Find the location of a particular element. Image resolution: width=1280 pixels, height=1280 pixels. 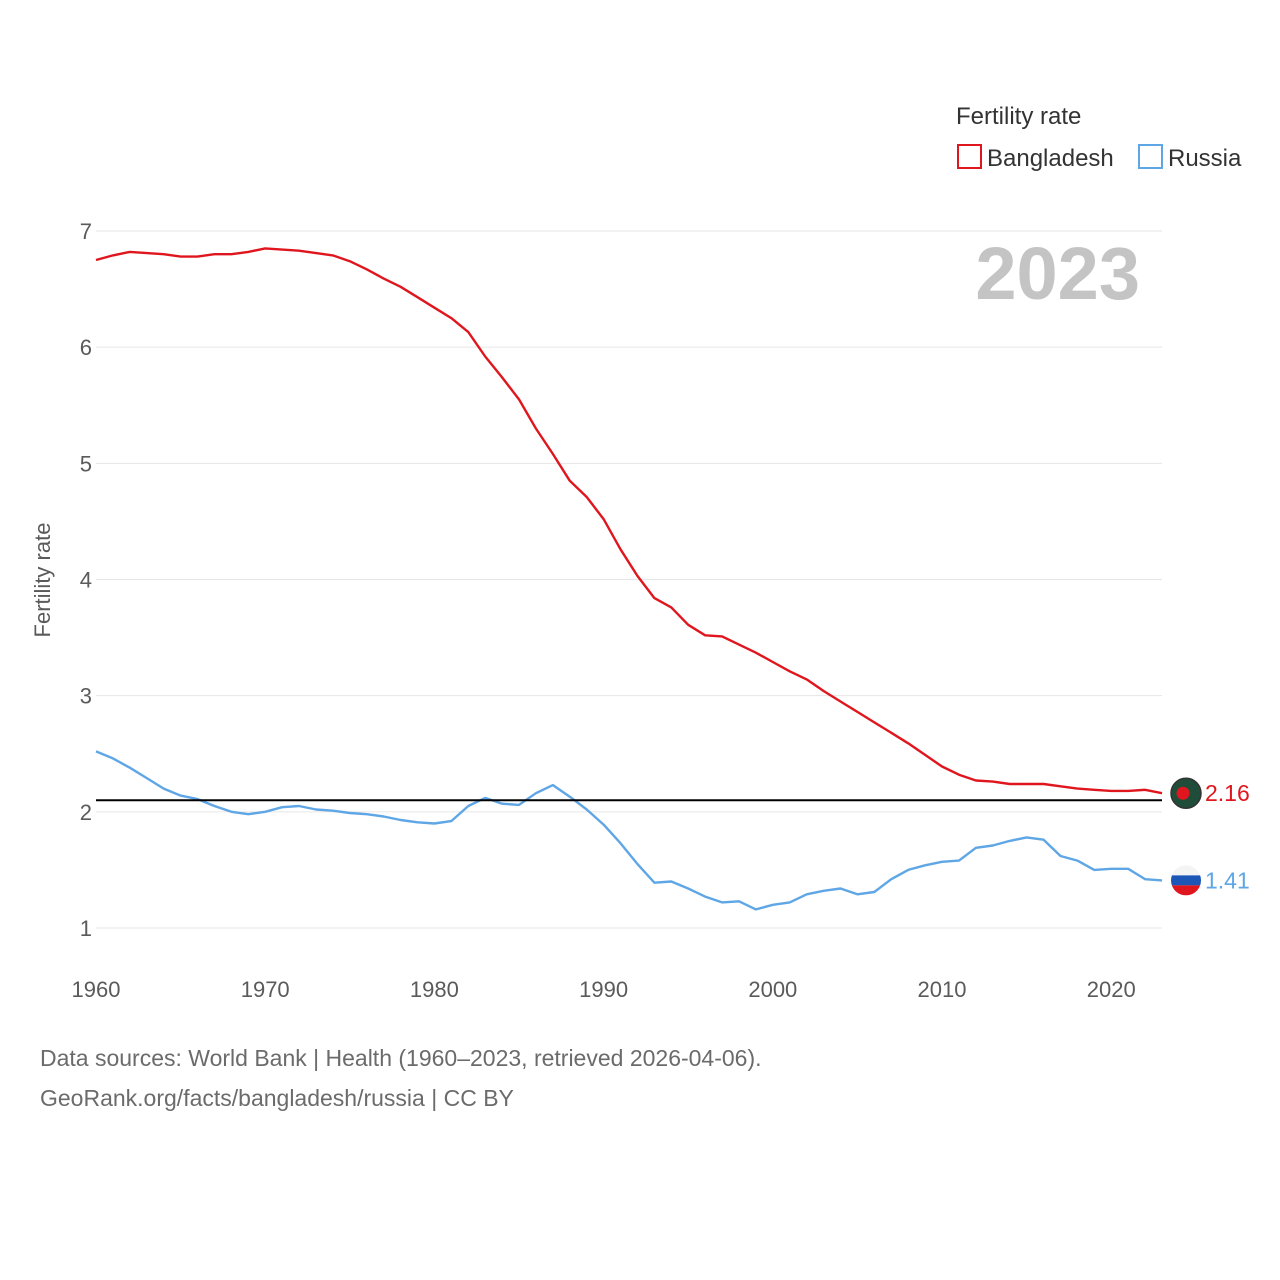

russia-flag-icon is located at coordinates (1186, 880).